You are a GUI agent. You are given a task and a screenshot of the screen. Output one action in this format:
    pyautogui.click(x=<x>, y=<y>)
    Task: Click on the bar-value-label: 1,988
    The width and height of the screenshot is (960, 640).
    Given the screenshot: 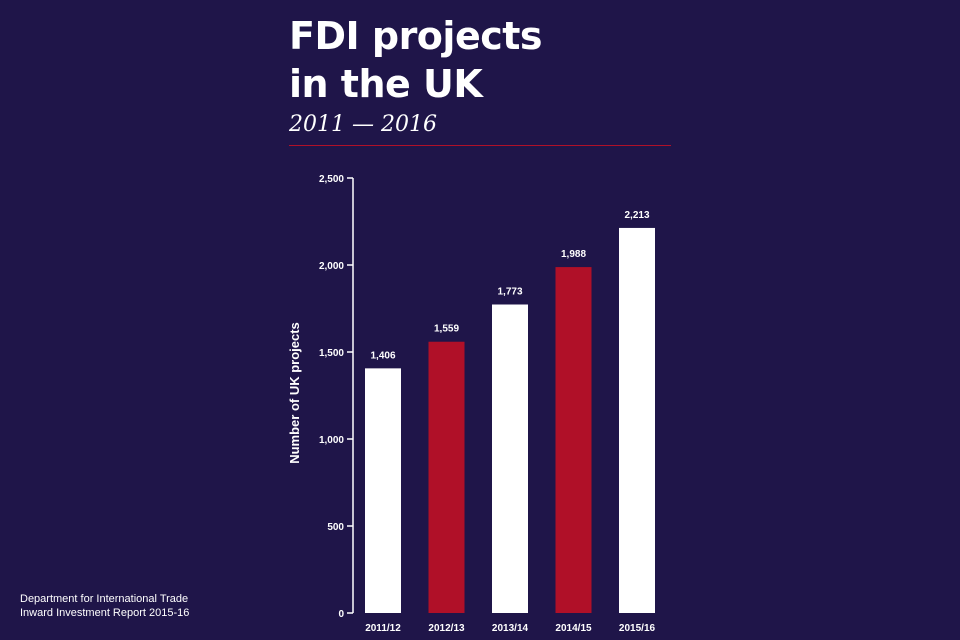 What is the action you would take?
    pyautogui.click(x=573, y=254)
    